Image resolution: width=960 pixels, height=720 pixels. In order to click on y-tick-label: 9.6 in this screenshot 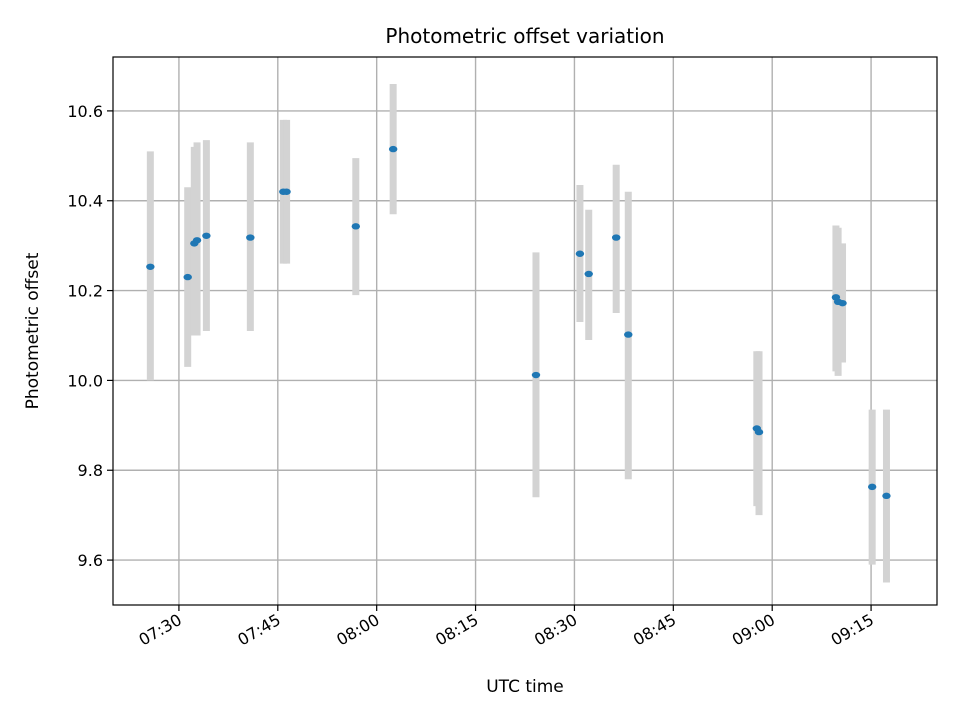, I will do `click(90, 560)`.